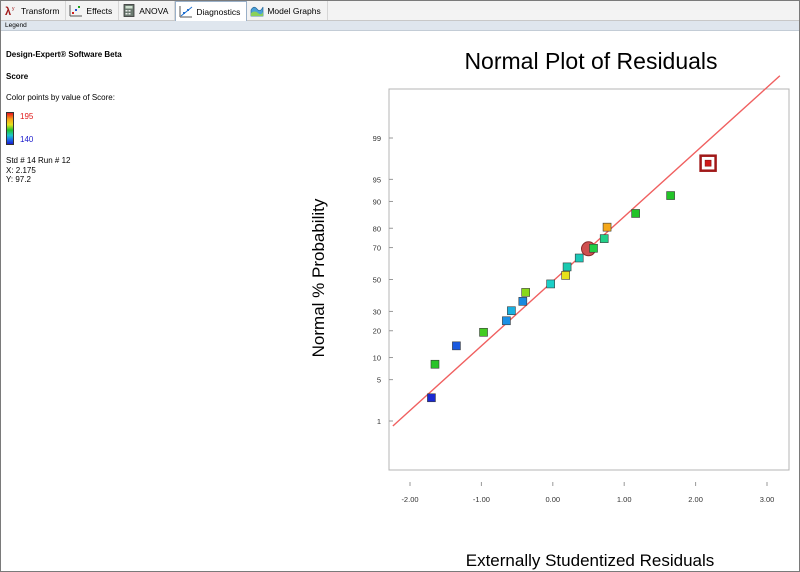  I want to click on selected-point: Std # 14 Run # 12, so click(38, 160).